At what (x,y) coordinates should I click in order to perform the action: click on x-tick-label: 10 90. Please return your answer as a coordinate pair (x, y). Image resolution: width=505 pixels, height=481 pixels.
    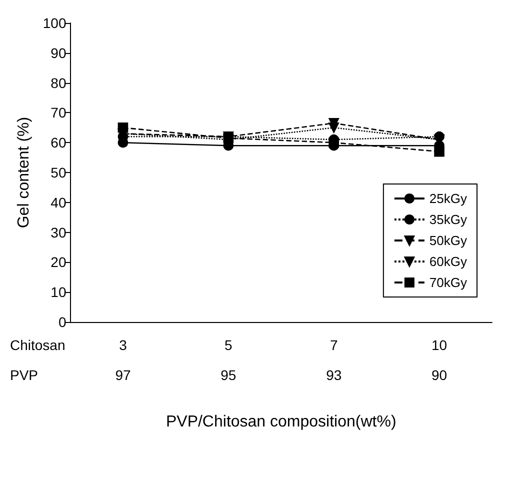
    Looking at the image, I should click on (439, 360).